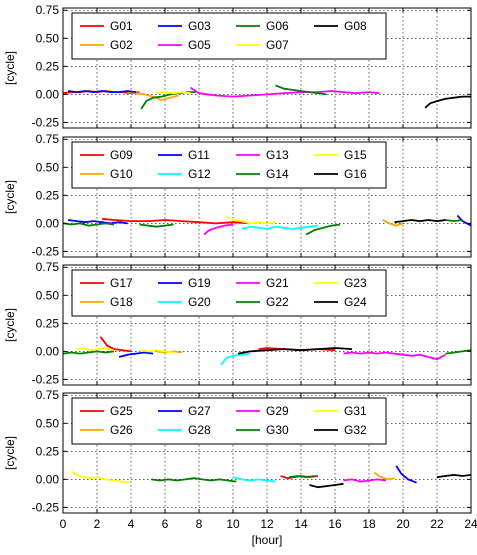 The image size is (477, 555). What do you see at coordinates (437, 524) in the screenshot?
I see `x-tick-label: 22` at bounding box center [437, 524].